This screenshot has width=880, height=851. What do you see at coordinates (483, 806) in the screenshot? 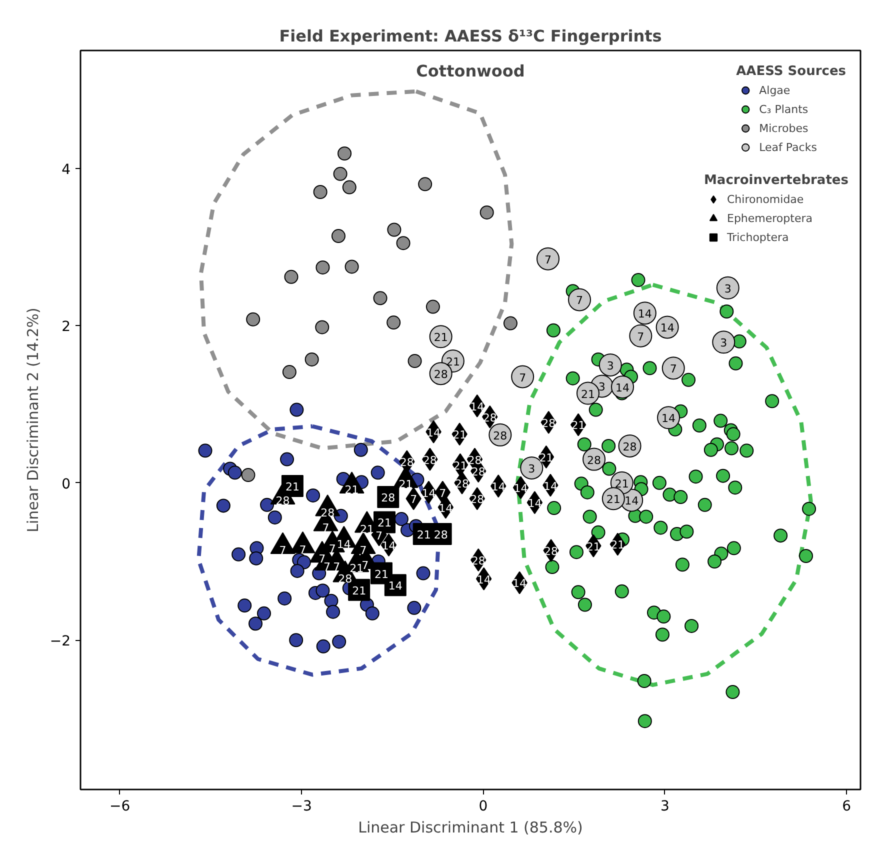
I see `x-tick-label: 0` at bounding box center [483, 806].